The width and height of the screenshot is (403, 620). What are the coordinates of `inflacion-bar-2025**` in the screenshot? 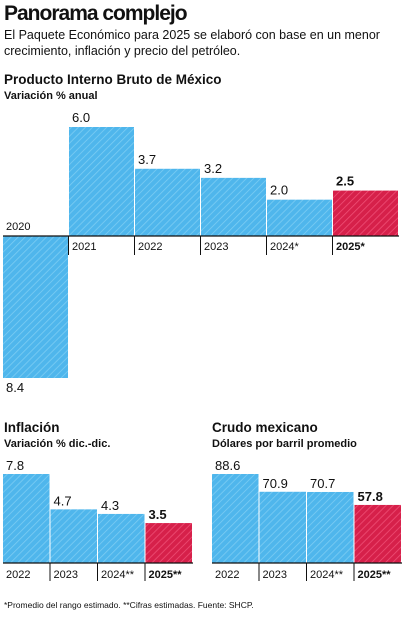 It's located at (168, 543).